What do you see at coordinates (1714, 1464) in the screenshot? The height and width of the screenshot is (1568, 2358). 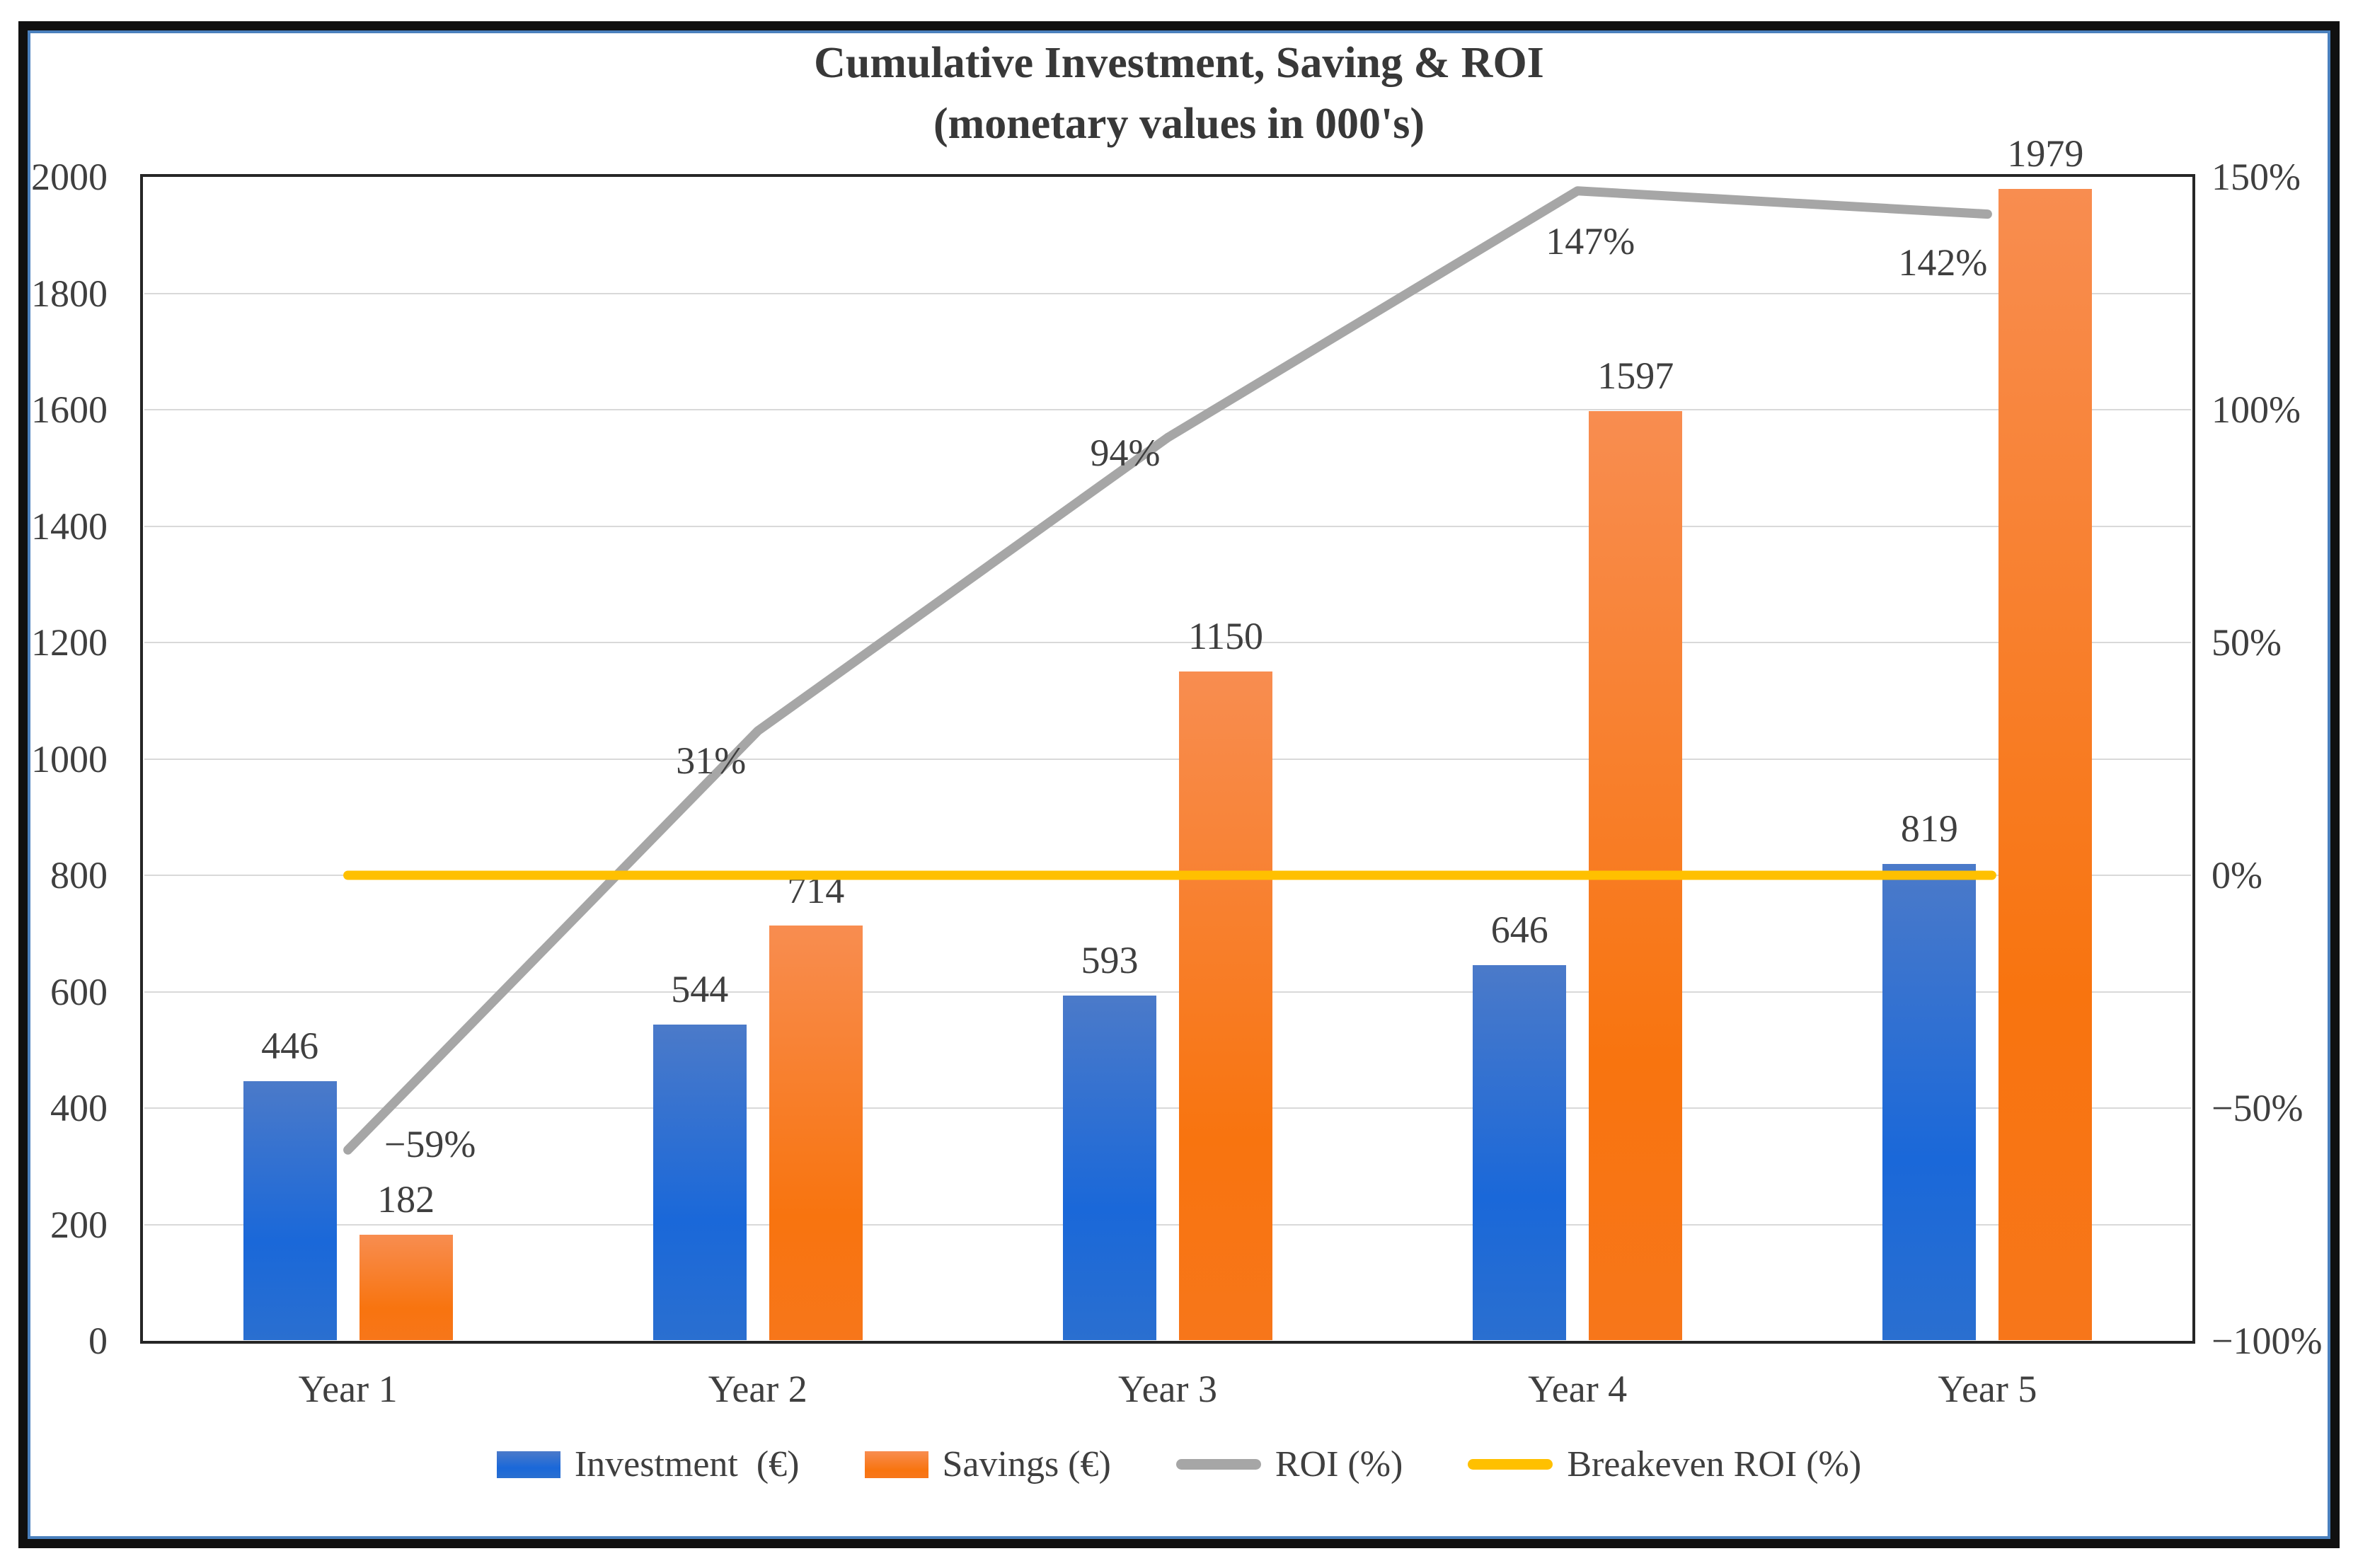 I see `legend-label-breakeven: Breakeven ROI (%)` at bounding box center [1714, 1464].